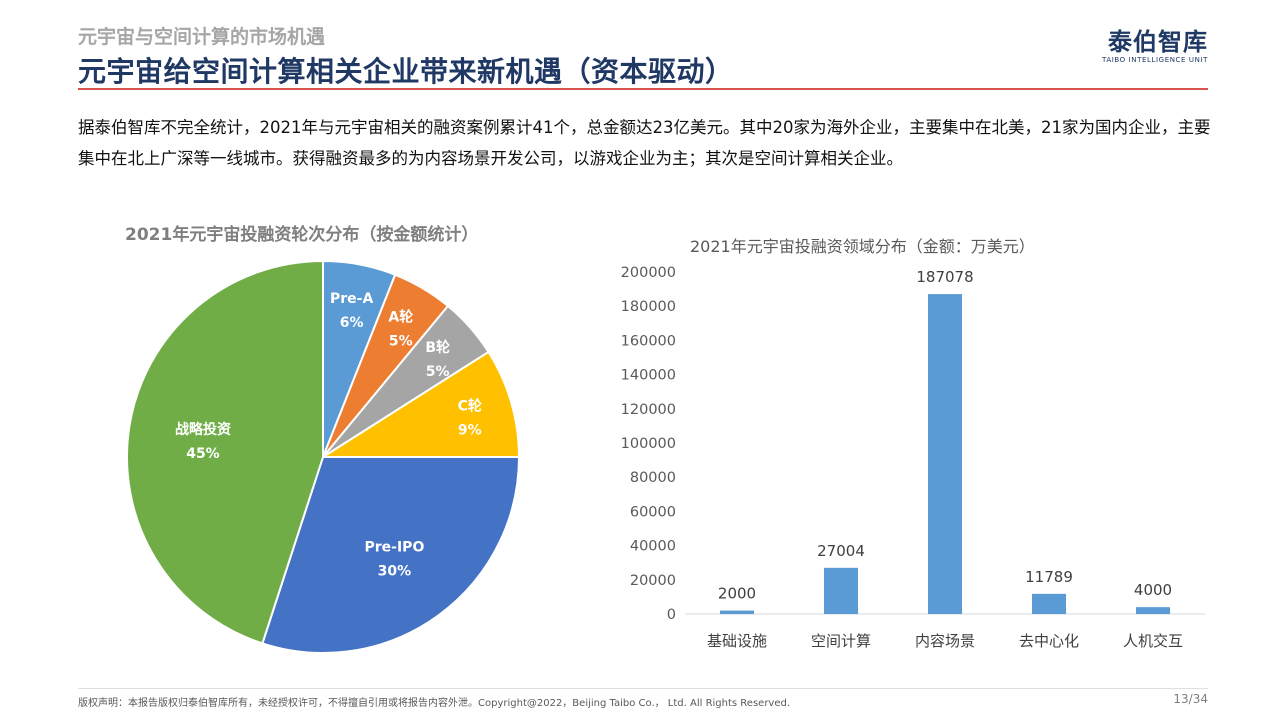 Image resolution: width=1280 pixels, height=719 pixels. What do you see at coordinates (945, 641) in the screenshot?
I see `x-tick-label-2: 内容场景` at bounding box center [945, 641].